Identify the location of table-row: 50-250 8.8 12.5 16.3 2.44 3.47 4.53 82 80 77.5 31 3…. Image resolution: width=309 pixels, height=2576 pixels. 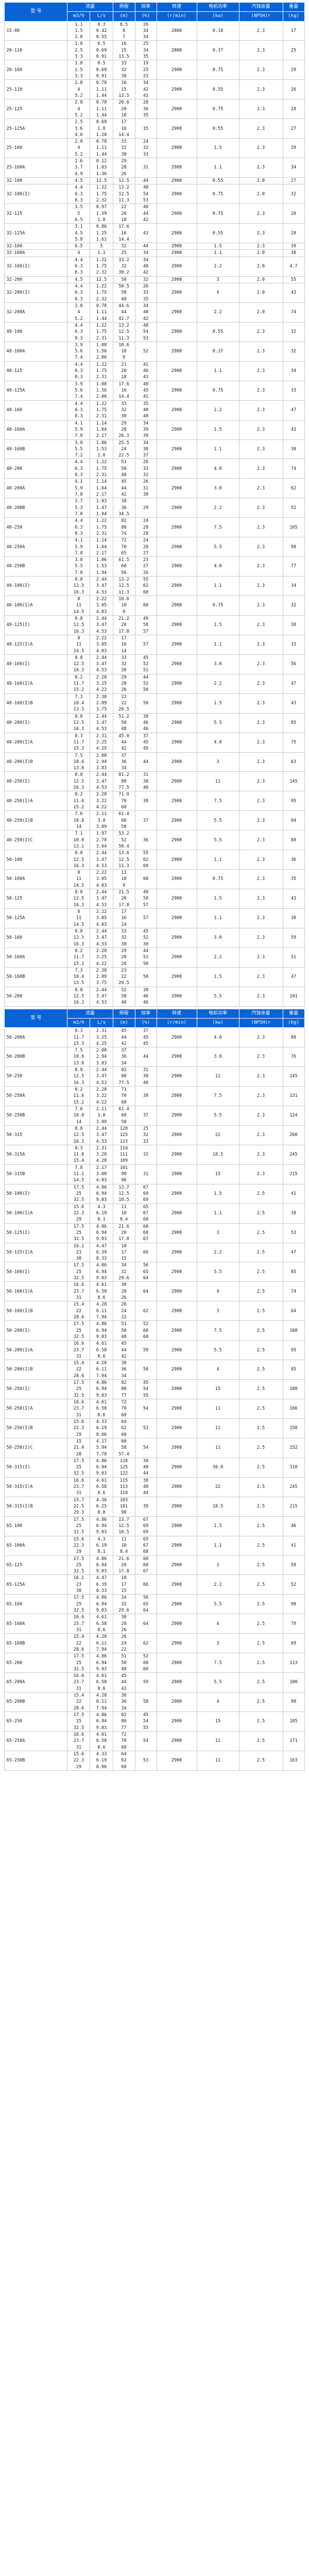
(154, 1076).